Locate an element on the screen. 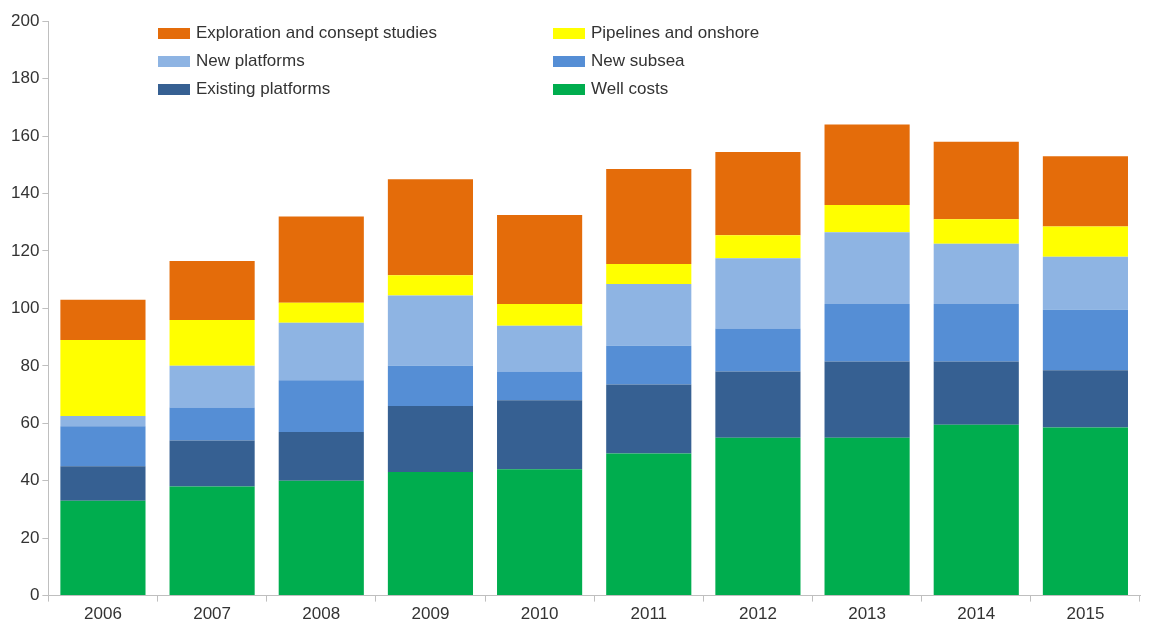  x-tick-label: 2007 is located at coordinates (212, 614).